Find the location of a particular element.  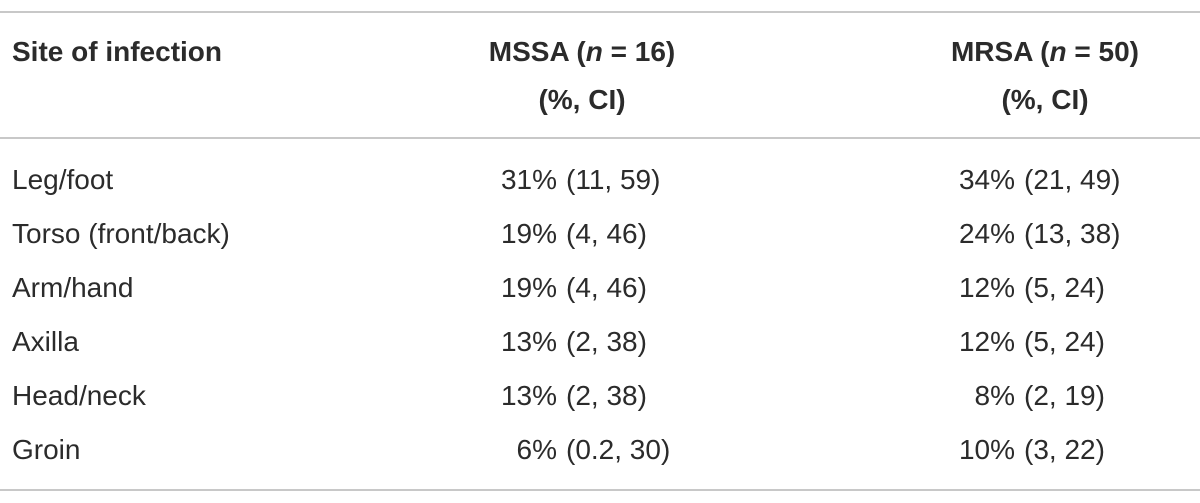

header-mrsa: MRSA (n = 50) is located at coordinates (1045, 52).